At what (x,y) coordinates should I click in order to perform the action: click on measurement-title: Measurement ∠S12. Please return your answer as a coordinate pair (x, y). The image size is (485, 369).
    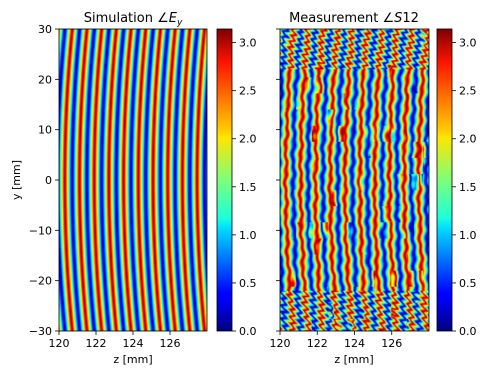
    Looking at the image, I should click on (354, 18).